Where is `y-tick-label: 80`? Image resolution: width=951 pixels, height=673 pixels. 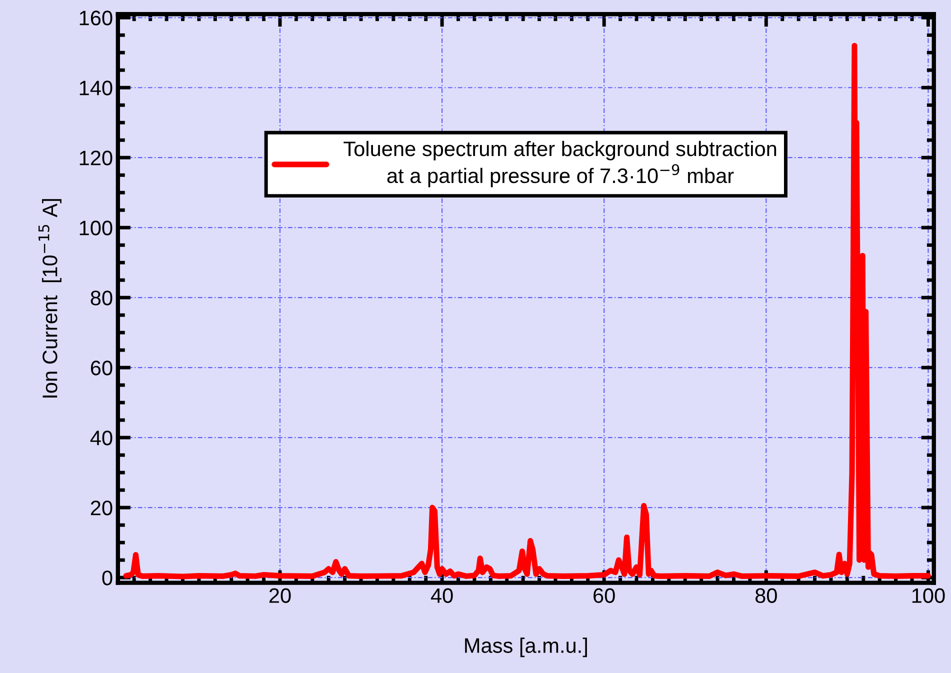 y-tick-label: 80 is located at coordinates (101, 298).